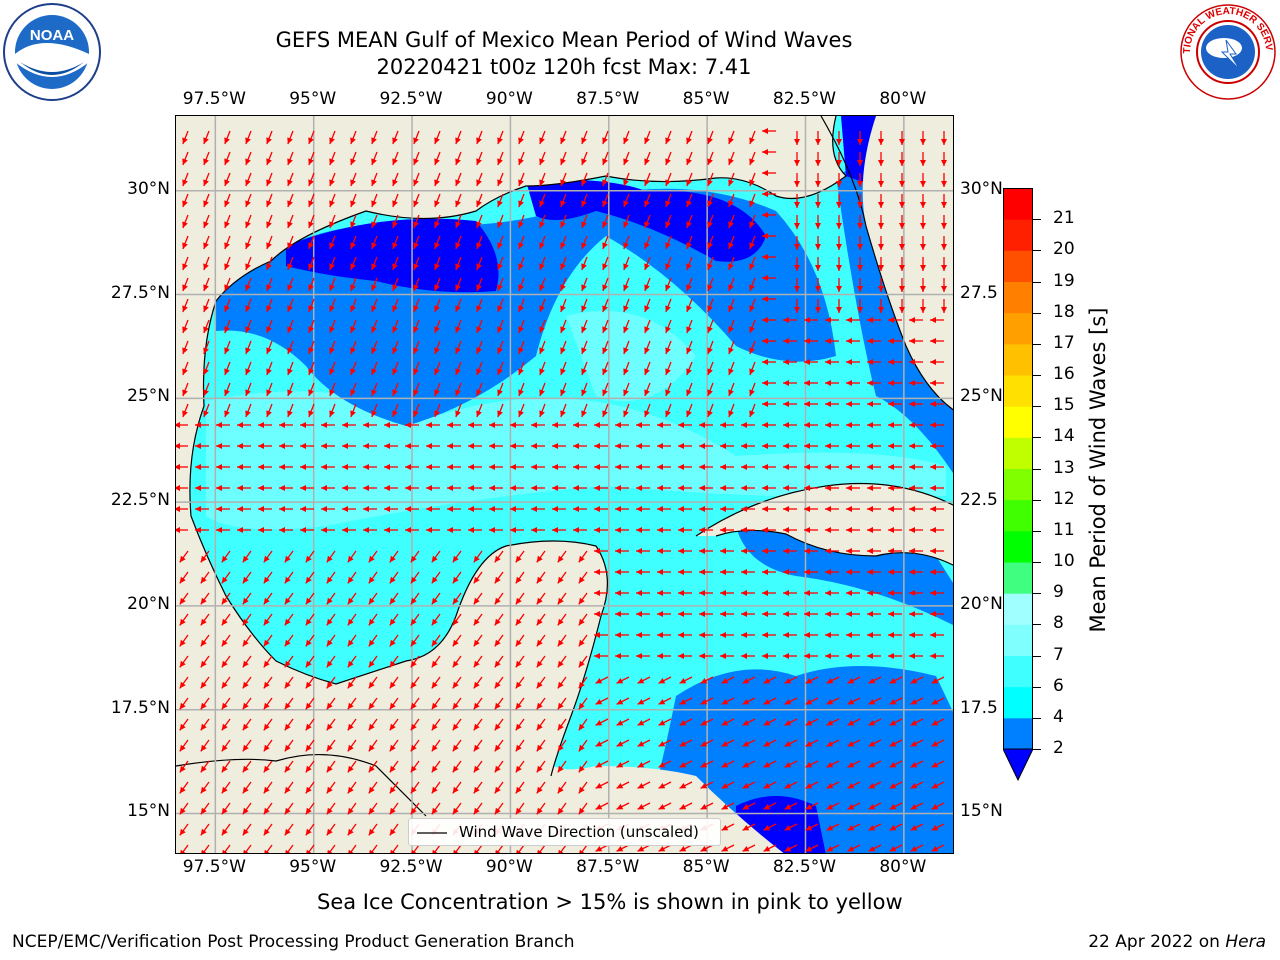 The image size is (1280, 960). I want to click on footer-right: 22 Apr 2022 on Hera, so click(1177, 942).